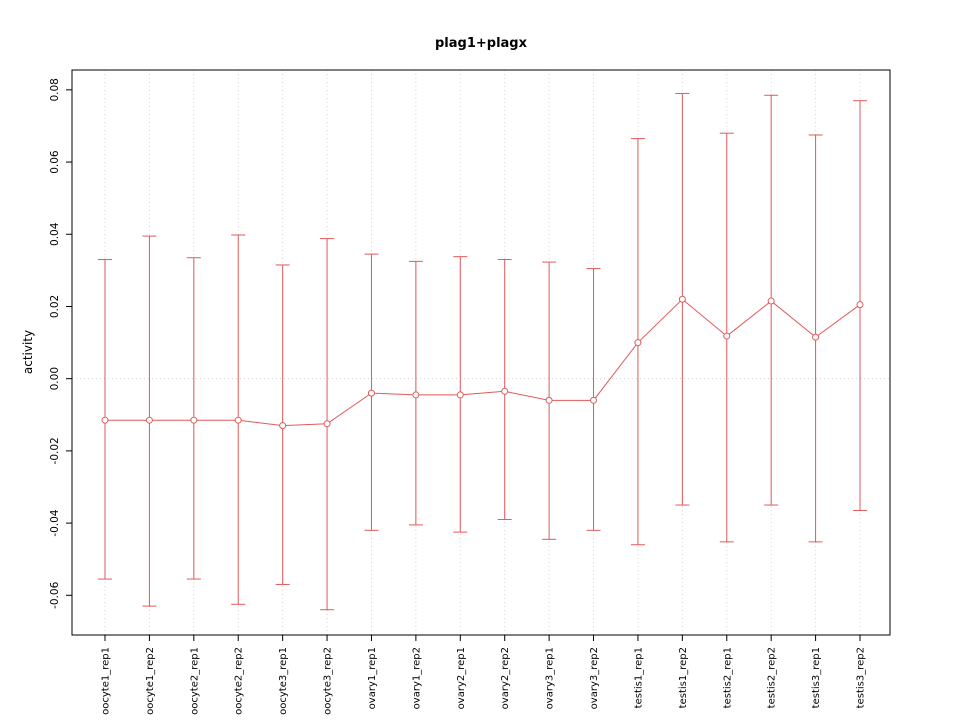 This screenshot has height=720, width=960. I want to click on y-tick-label: 0.04, so click(55, 234).